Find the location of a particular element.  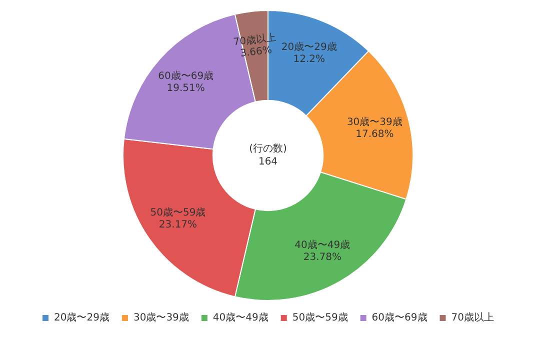

slice-label: 40歳〜49歳 is located at coordinates (322, 244).